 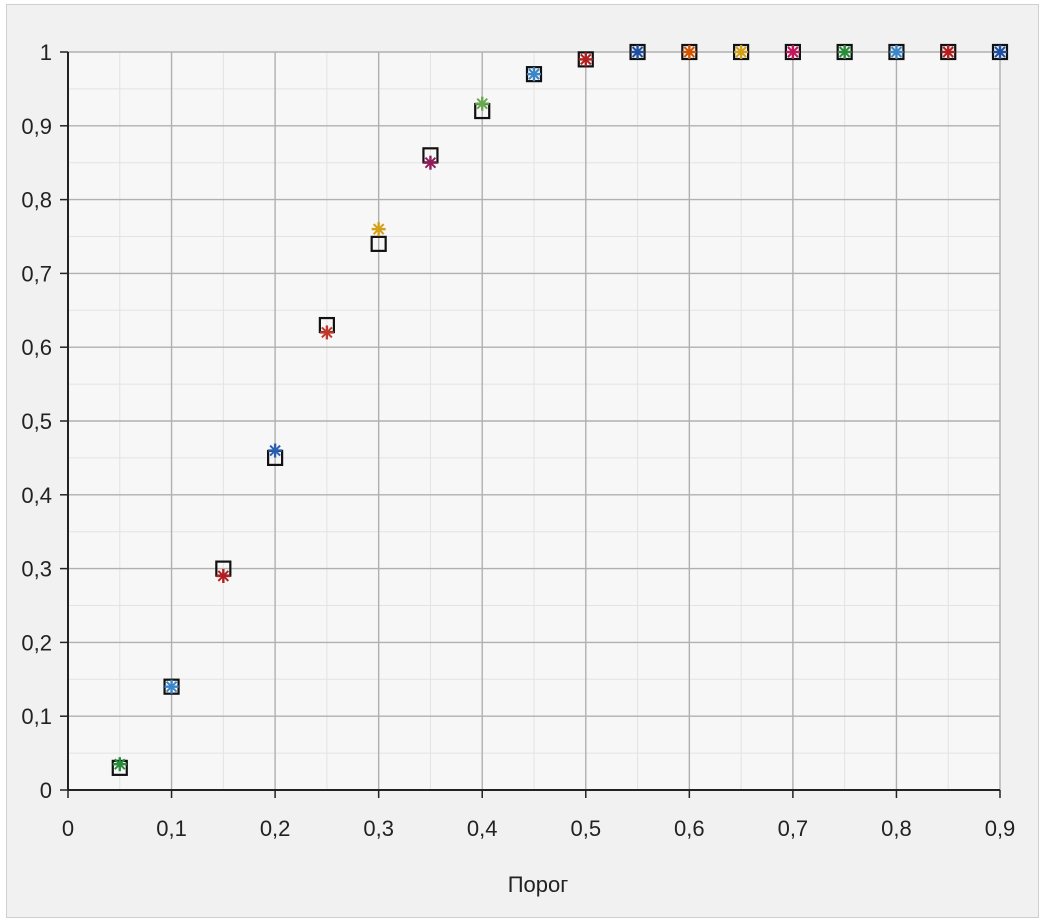 I want to click on y-tick-label: 0,3, so click(x=36, y=569).